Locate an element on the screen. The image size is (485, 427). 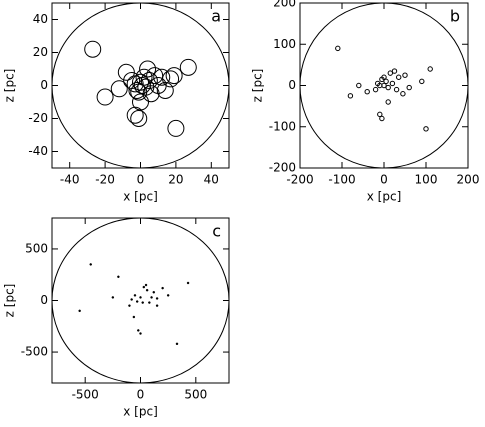
x-tick-label: -500 is located at coordinates (85, 395).